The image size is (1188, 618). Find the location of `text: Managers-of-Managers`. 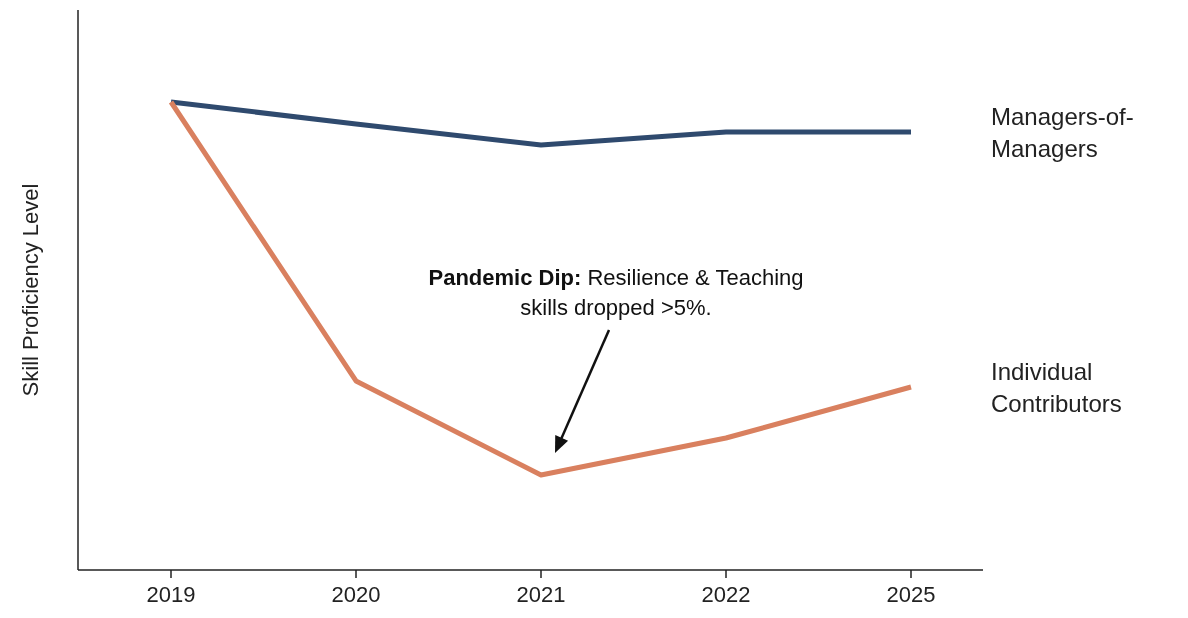

text: Managers-of-Managers is located at coordinates (1062, 132).